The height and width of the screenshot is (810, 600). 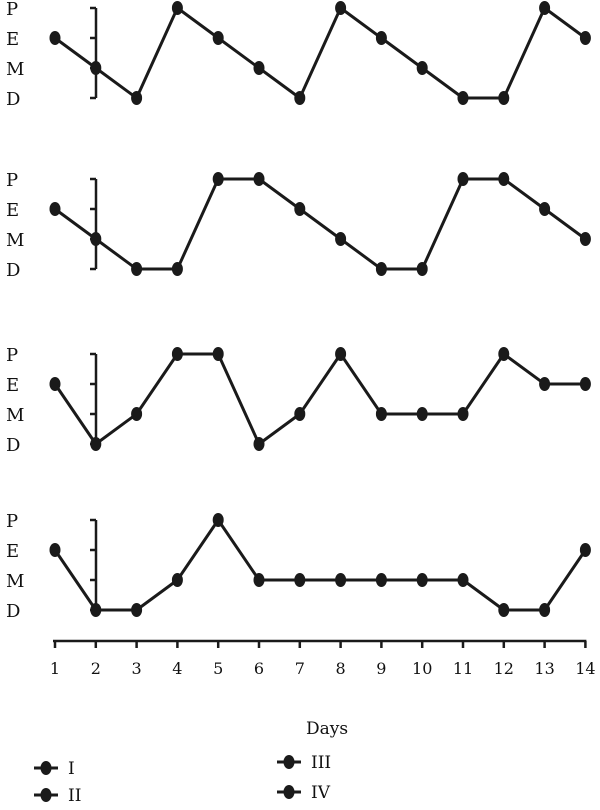 I want to click on x-tick-label: 12, so click(x=504, y=668).